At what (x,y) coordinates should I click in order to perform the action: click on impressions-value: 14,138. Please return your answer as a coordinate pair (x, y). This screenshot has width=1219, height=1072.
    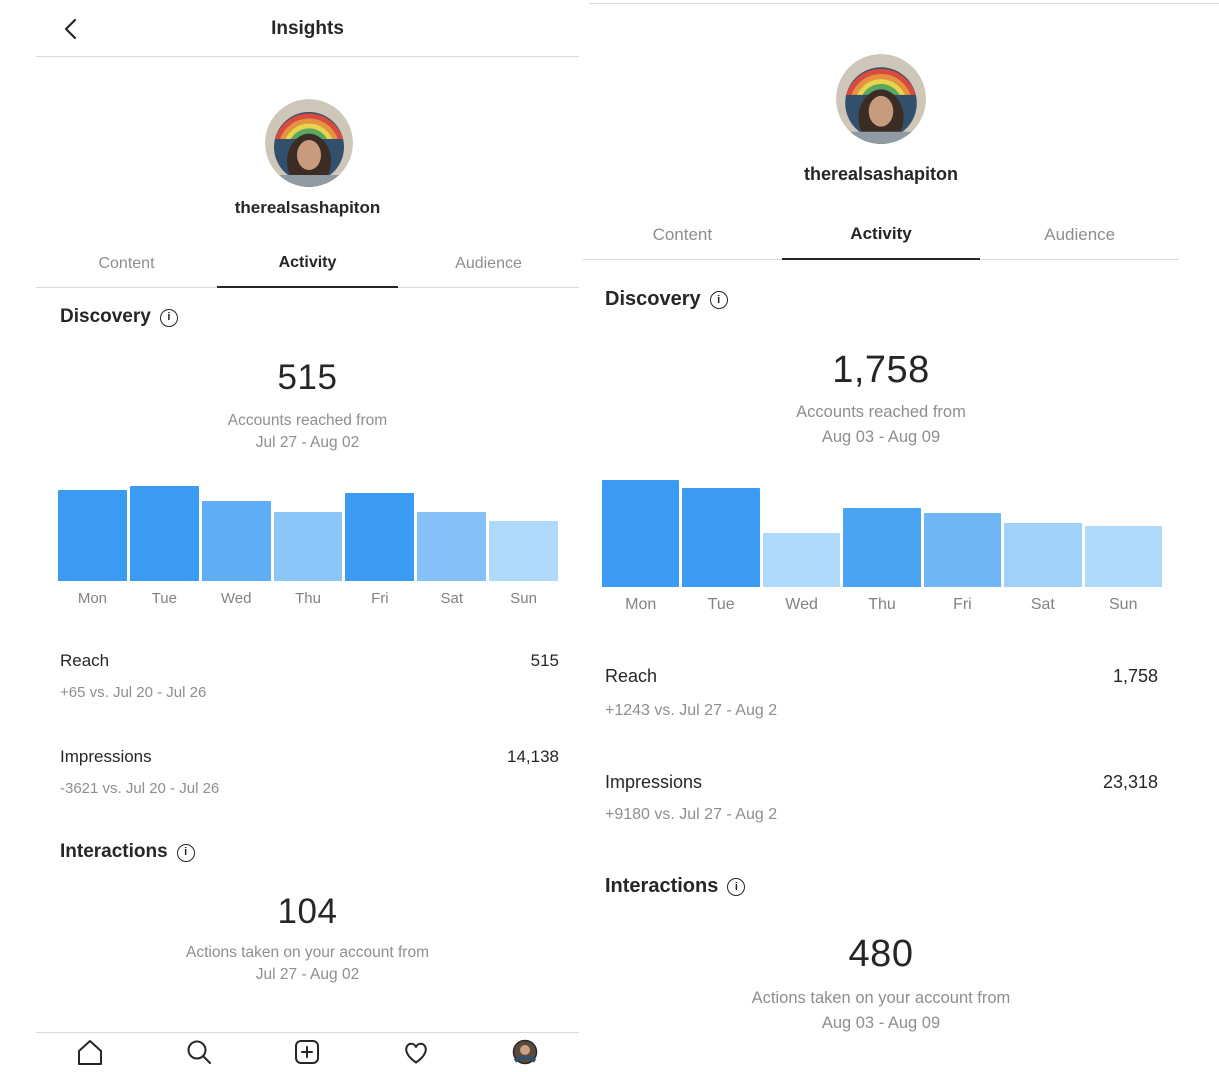
    Looking at the image, I should click on (533, 756).